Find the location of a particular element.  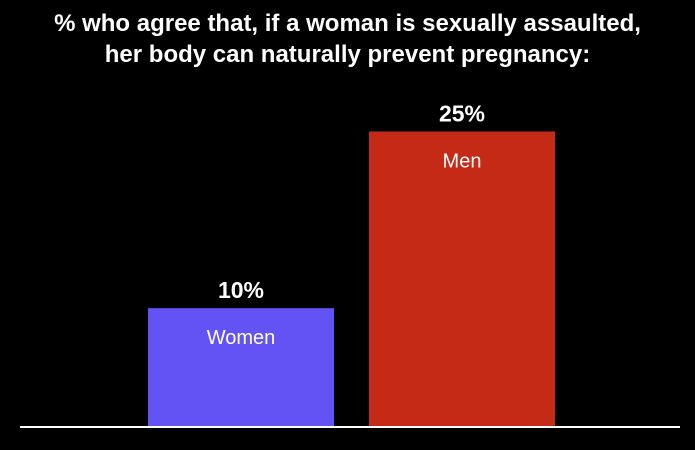

value-label-men: 25% is located at coordinates (462, 113).